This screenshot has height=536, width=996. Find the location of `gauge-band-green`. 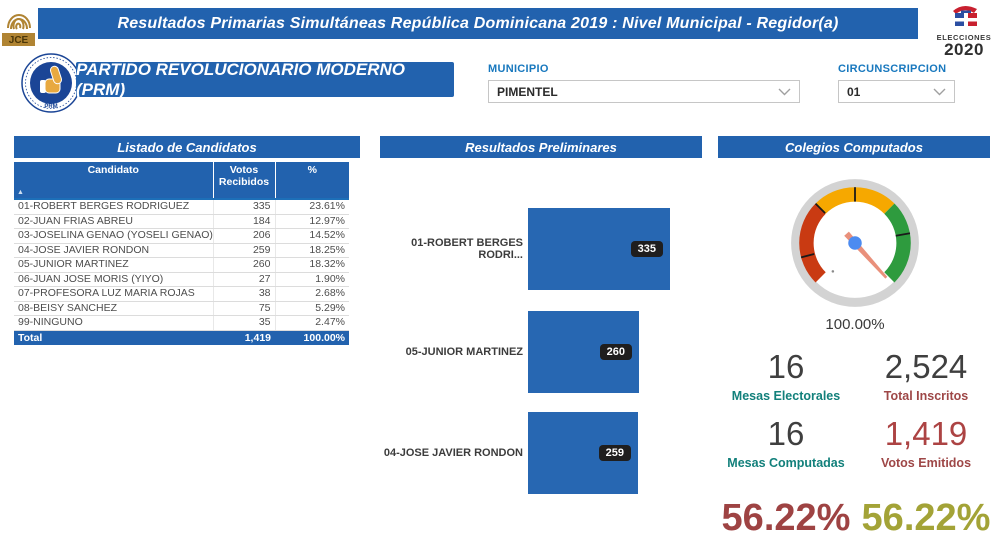

gauge-band-green is located at coordinates (897, 243).